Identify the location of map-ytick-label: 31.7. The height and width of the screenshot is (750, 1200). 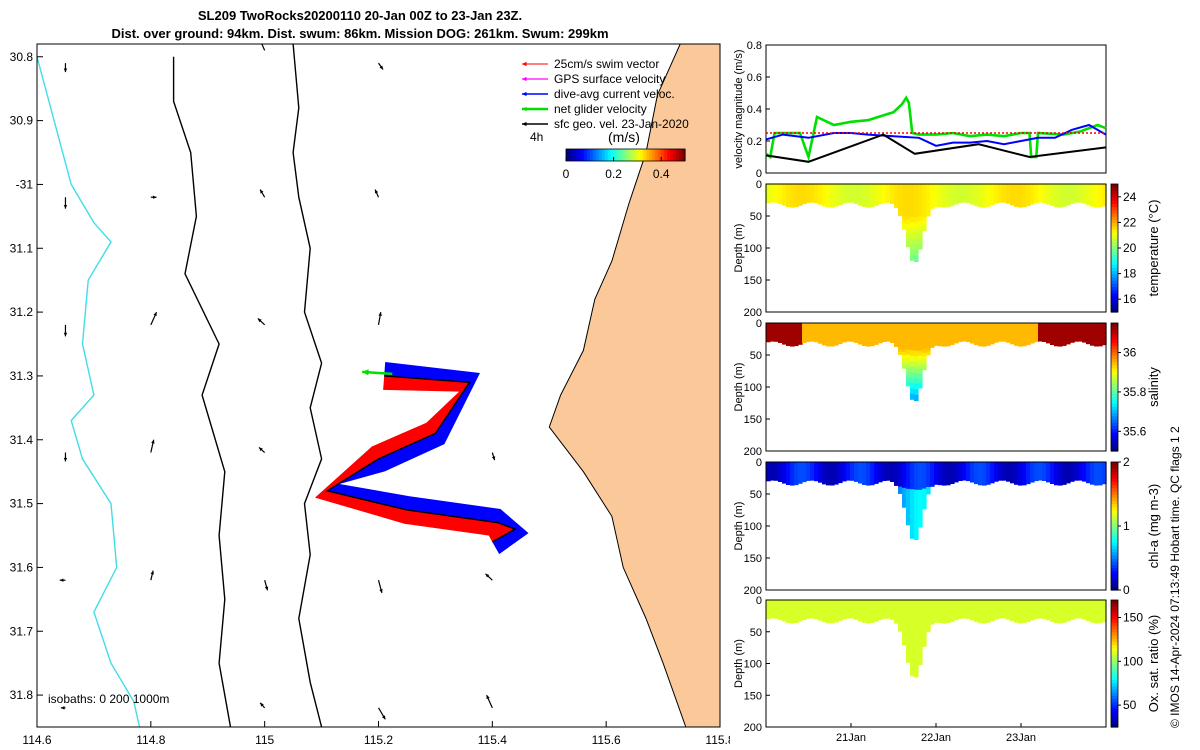
(22, 631).